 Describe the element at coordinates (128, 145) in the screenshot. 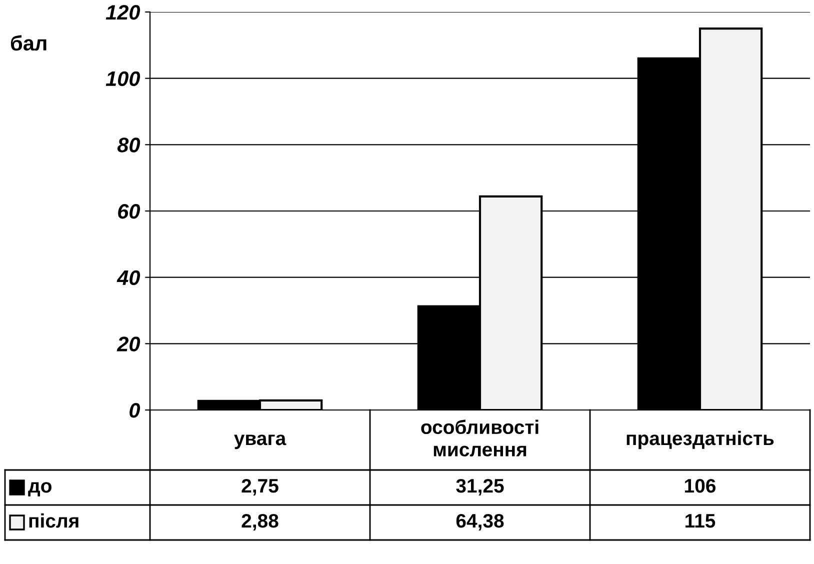

I see `y-tick-label: 80` at that location.